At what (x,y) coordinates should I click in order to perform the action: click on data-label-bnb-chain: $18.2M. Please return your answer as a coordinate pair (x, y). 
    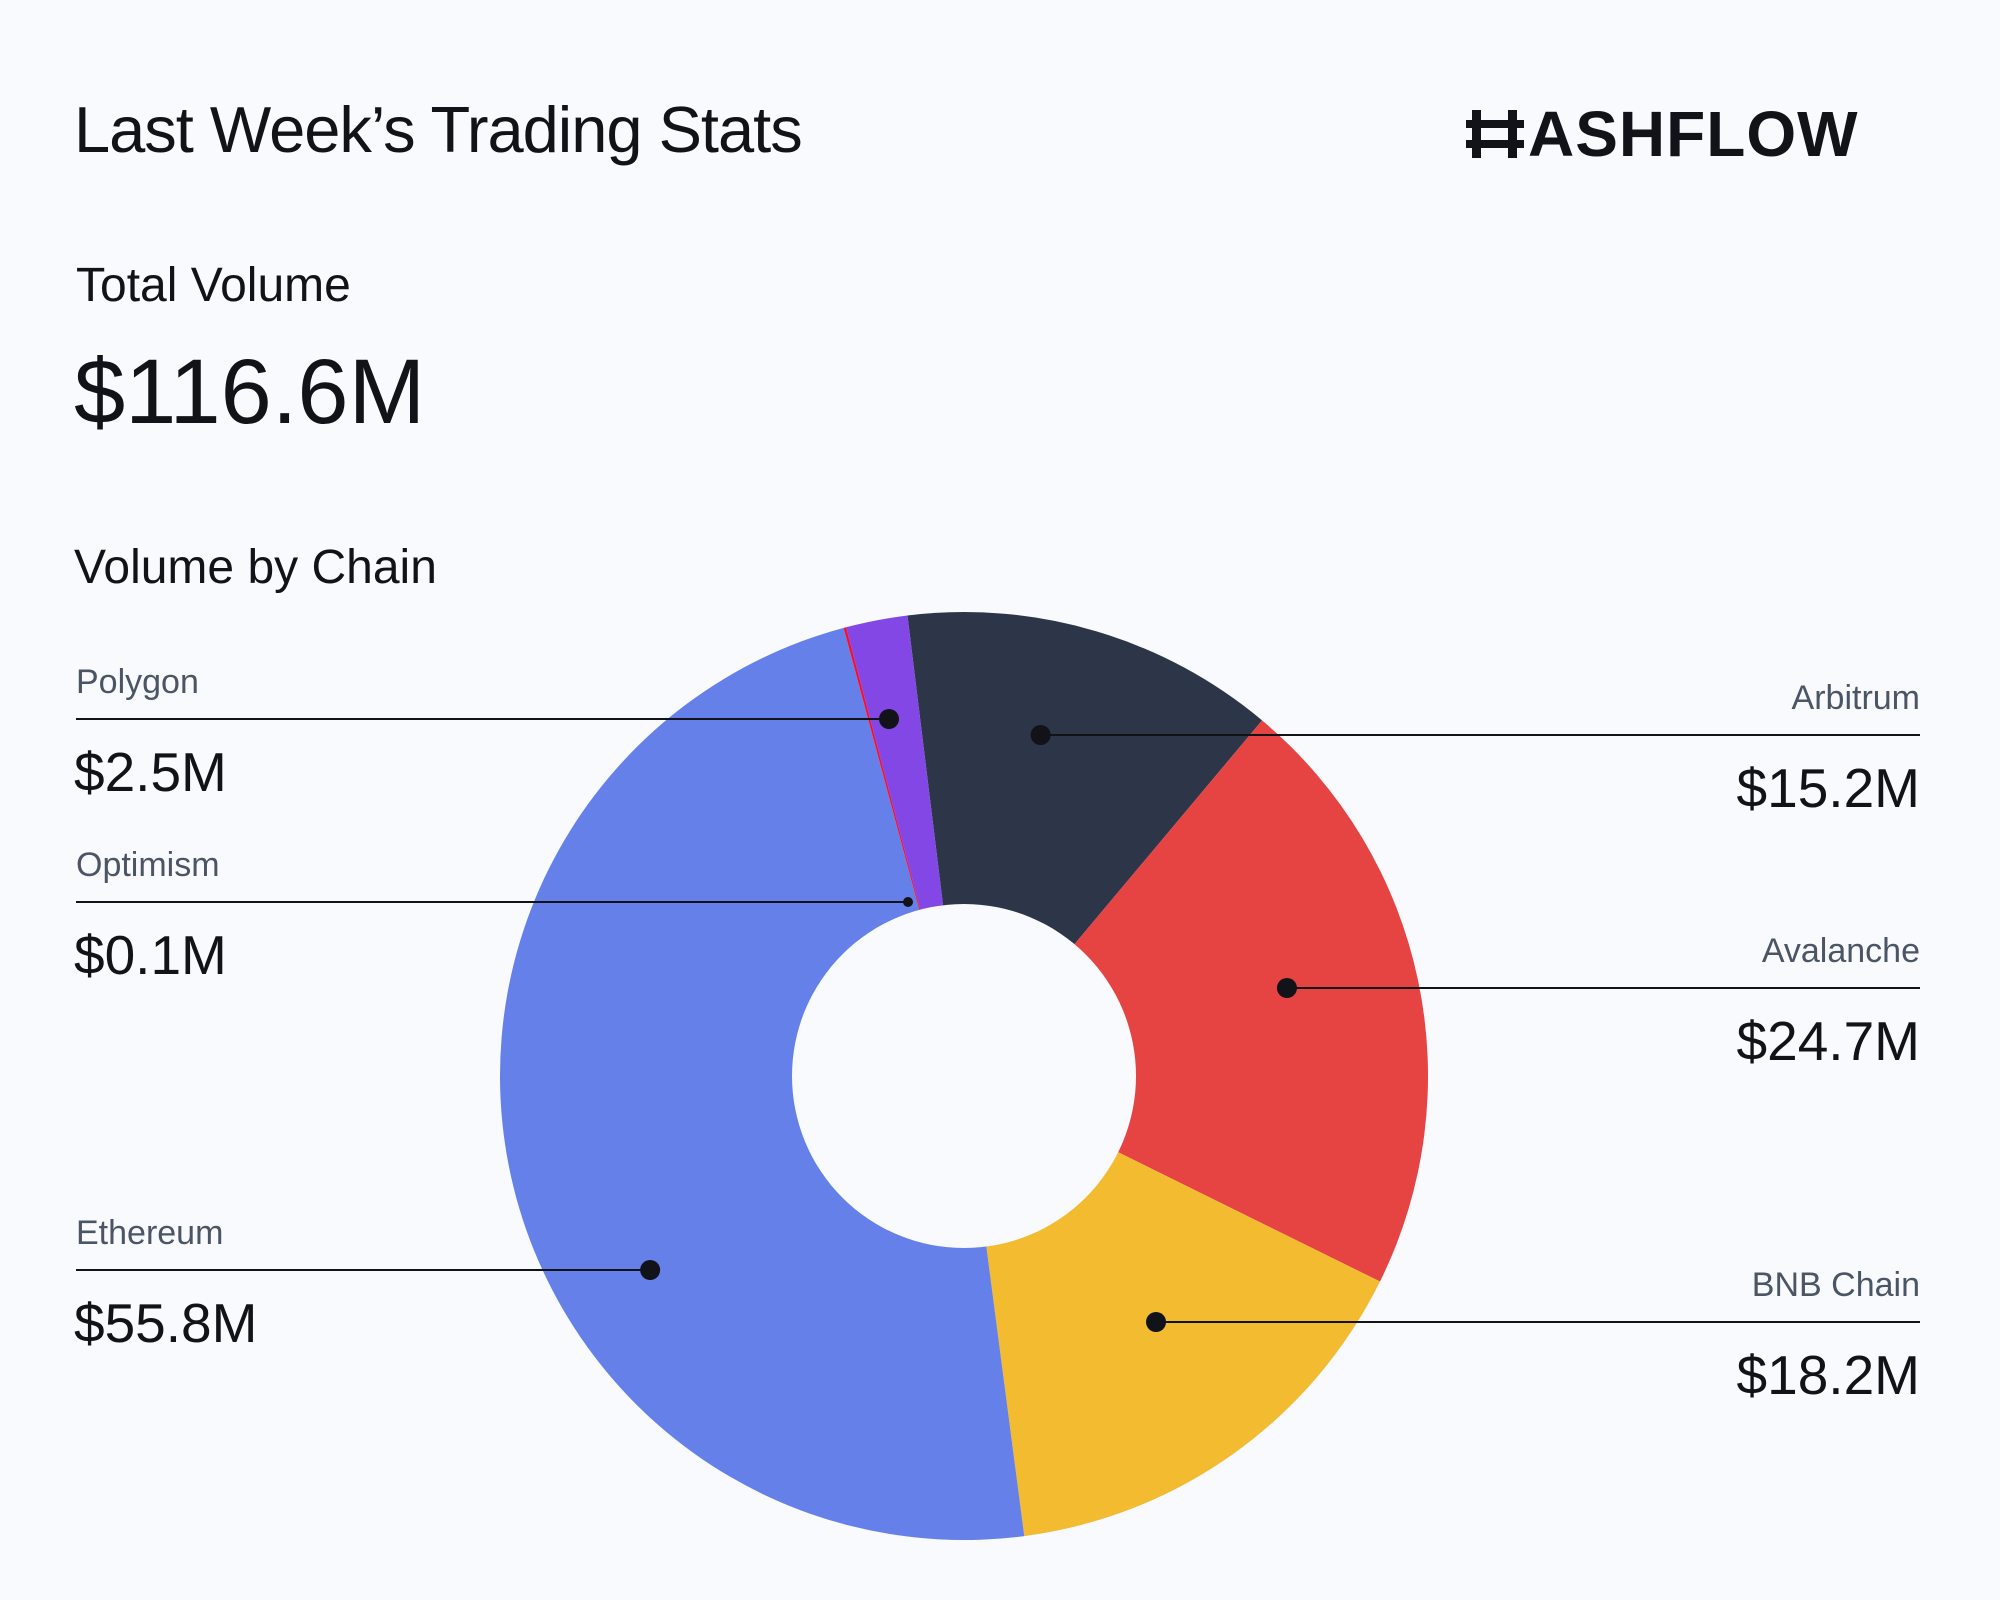
    Looking at the image, I should click on (1828, 1375).